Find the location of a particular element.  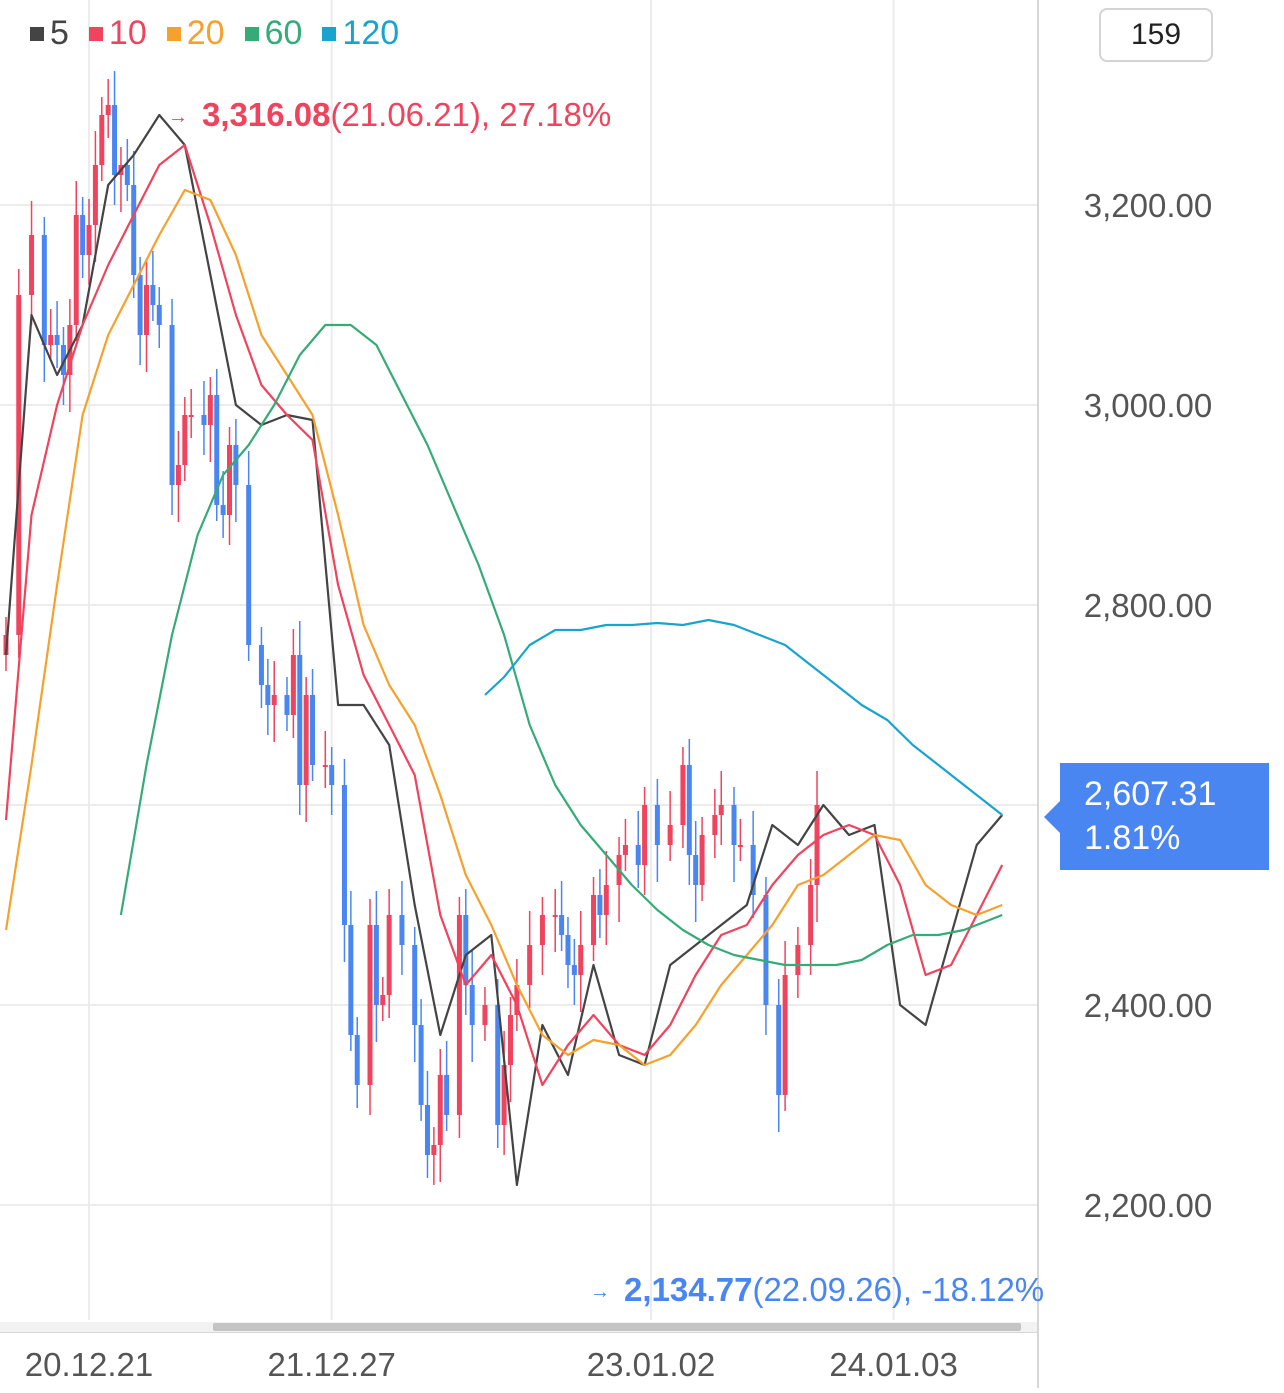

legend-item-ma5: 5 is located at coordinates (49, 33).